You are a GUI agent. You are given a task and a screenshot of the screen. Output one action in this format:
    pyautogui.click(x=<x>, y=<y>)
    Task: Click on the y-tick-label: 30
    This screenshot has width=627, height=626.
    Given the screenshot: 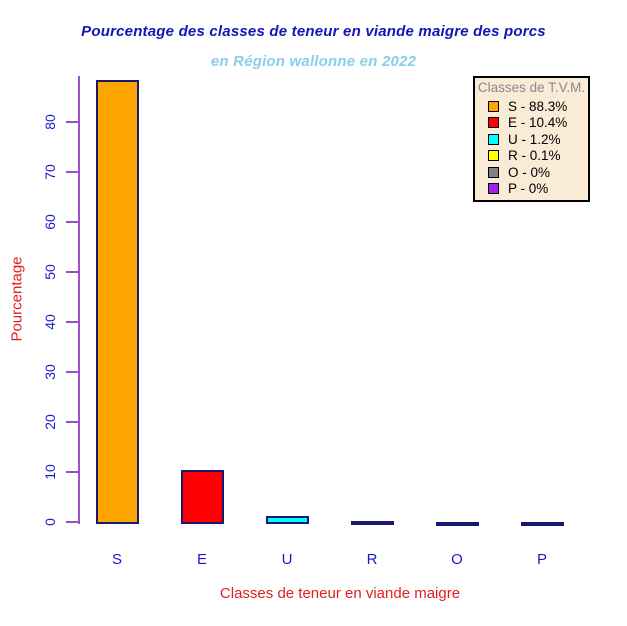 What is the action you would take?
    pyautogui.click(x=50, y=372)
    